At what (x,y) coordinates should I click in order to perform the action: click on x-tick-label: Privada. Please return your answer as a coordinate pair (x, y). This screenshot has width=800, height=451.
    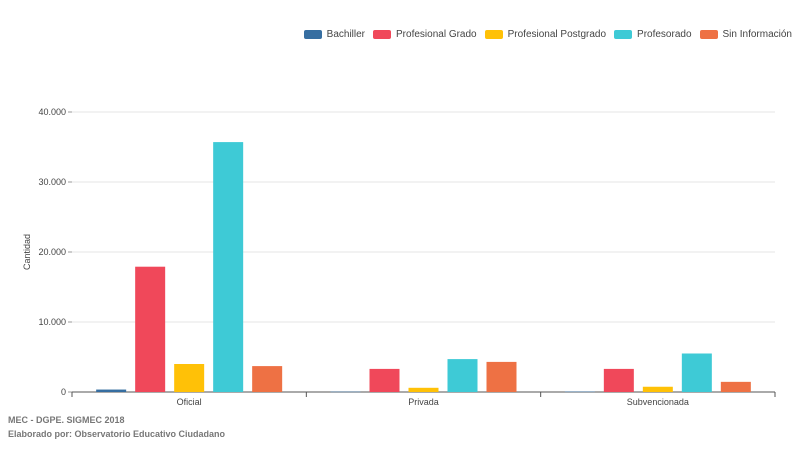
    Looking at the image, I should click on (423, 402).